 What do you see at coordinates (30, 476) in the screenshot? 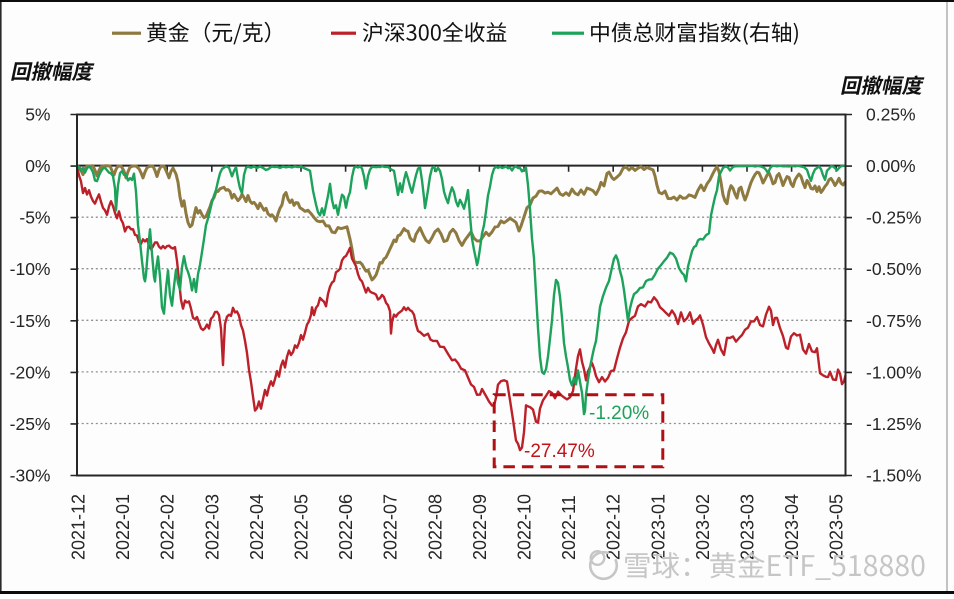
I see `svg-text: -30%` at bounding box center [30, 476].